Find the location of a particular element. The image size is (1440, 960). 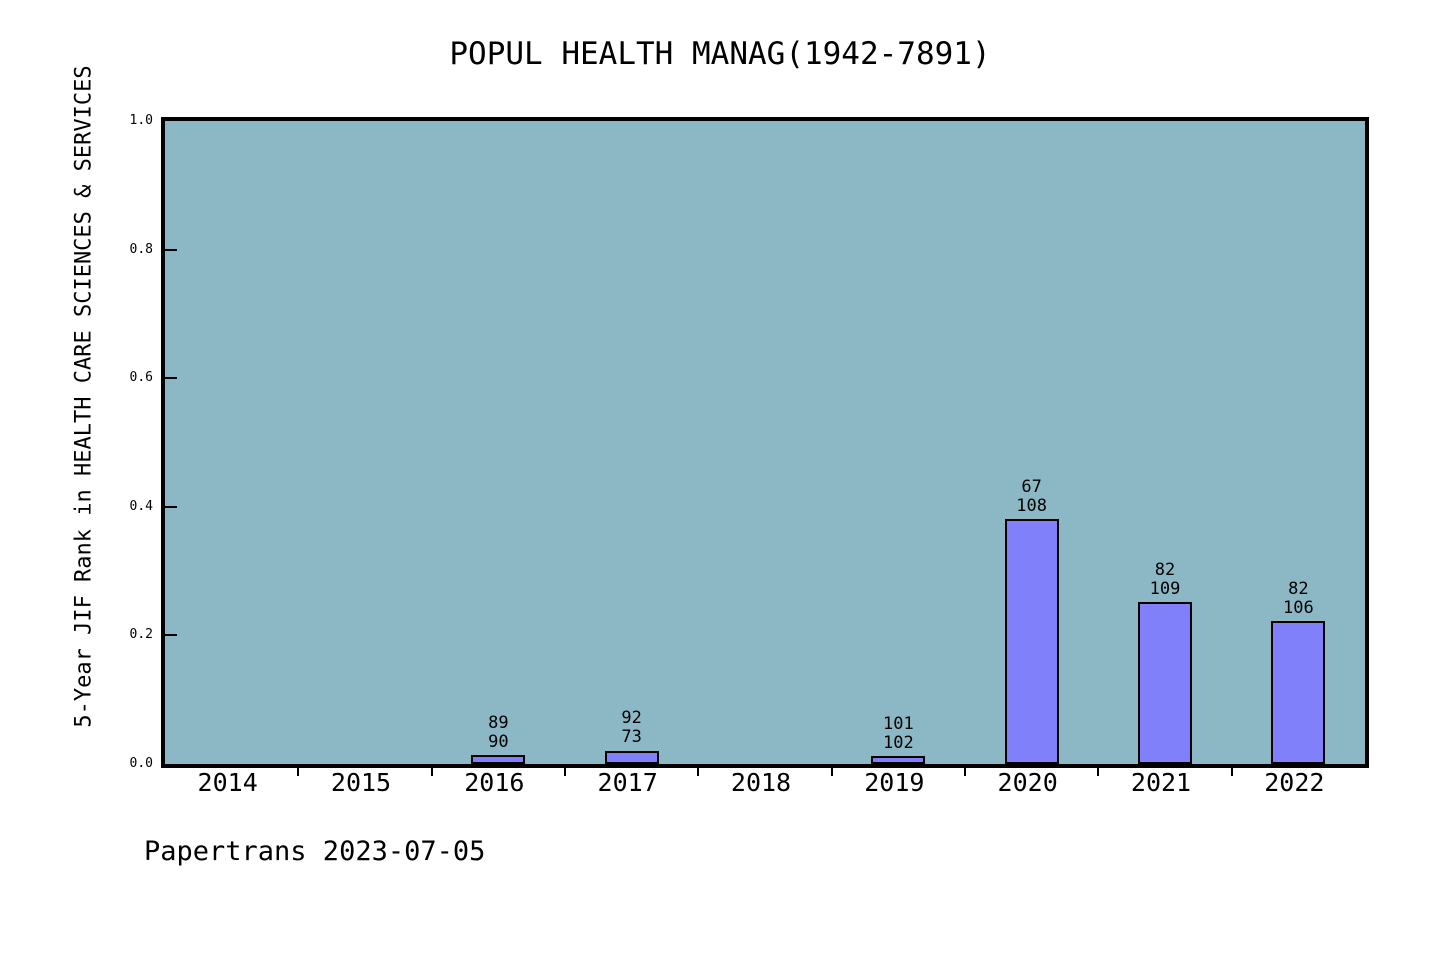

bar-2019 is located at coordinates (898, 760).